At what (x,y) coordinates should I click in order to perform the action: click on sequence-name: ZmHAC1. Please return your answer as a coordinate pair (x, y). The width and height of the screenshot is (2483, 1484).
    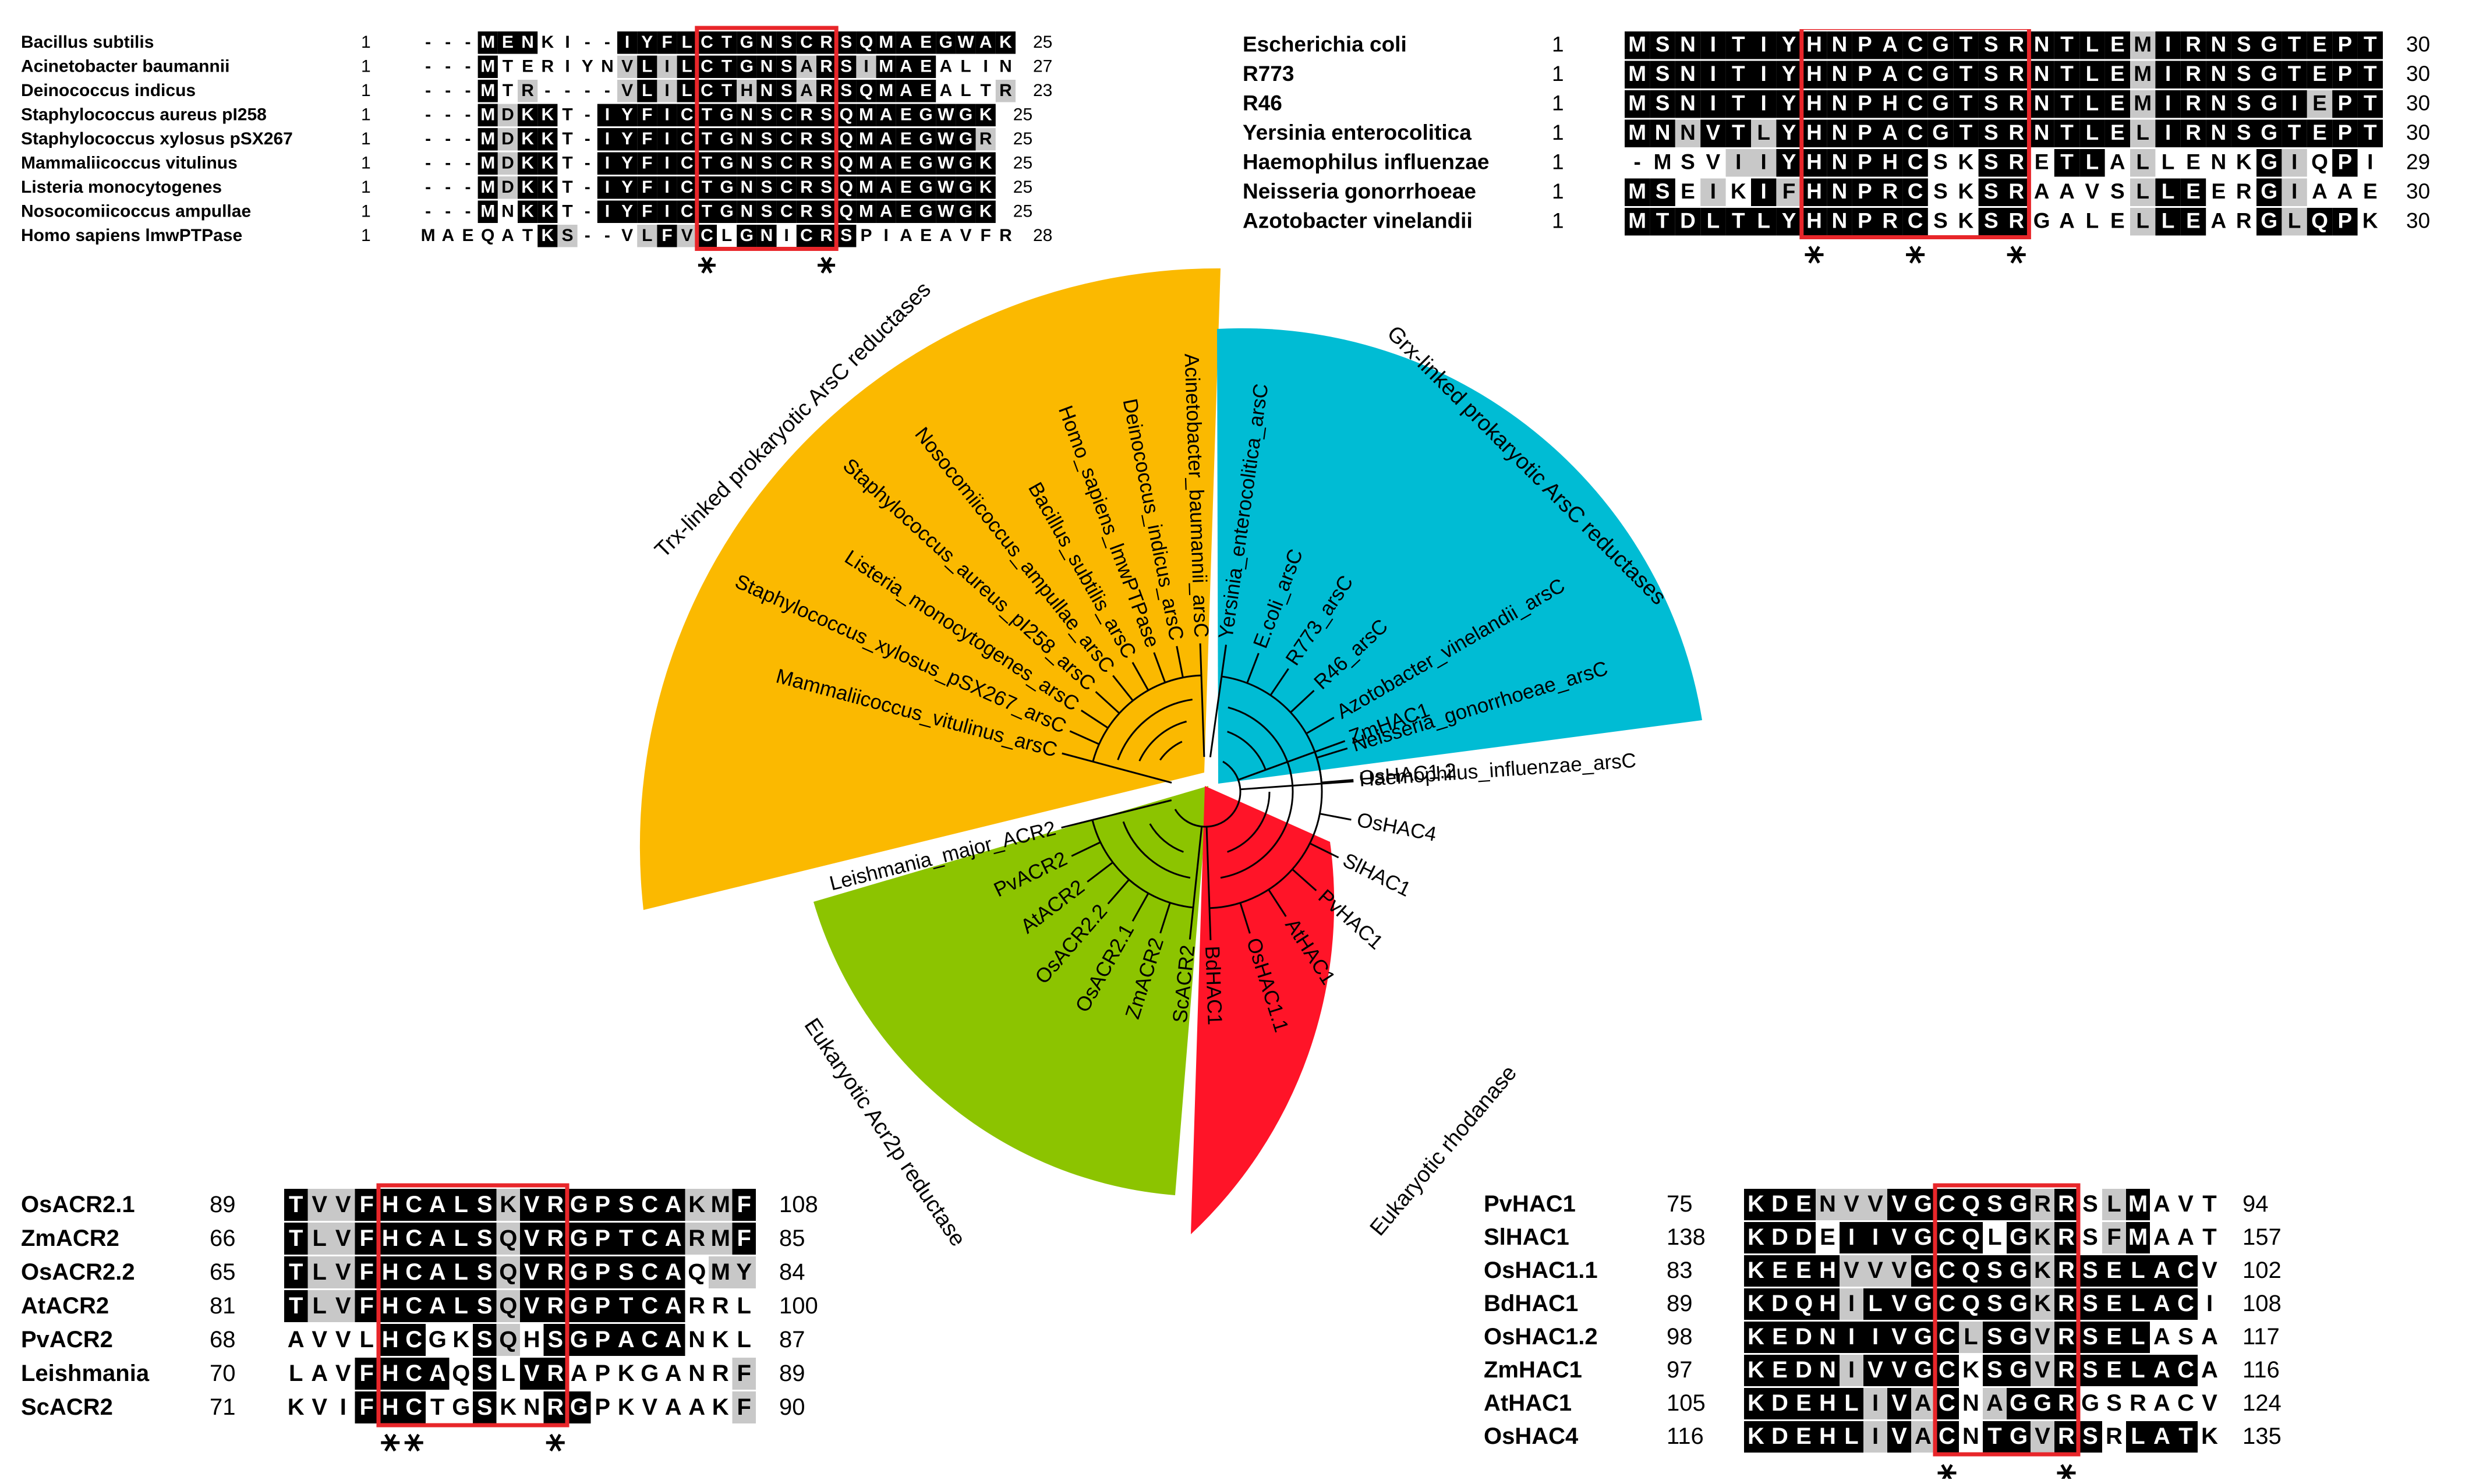
    Looking at the image, I should click on (1533, 1370).